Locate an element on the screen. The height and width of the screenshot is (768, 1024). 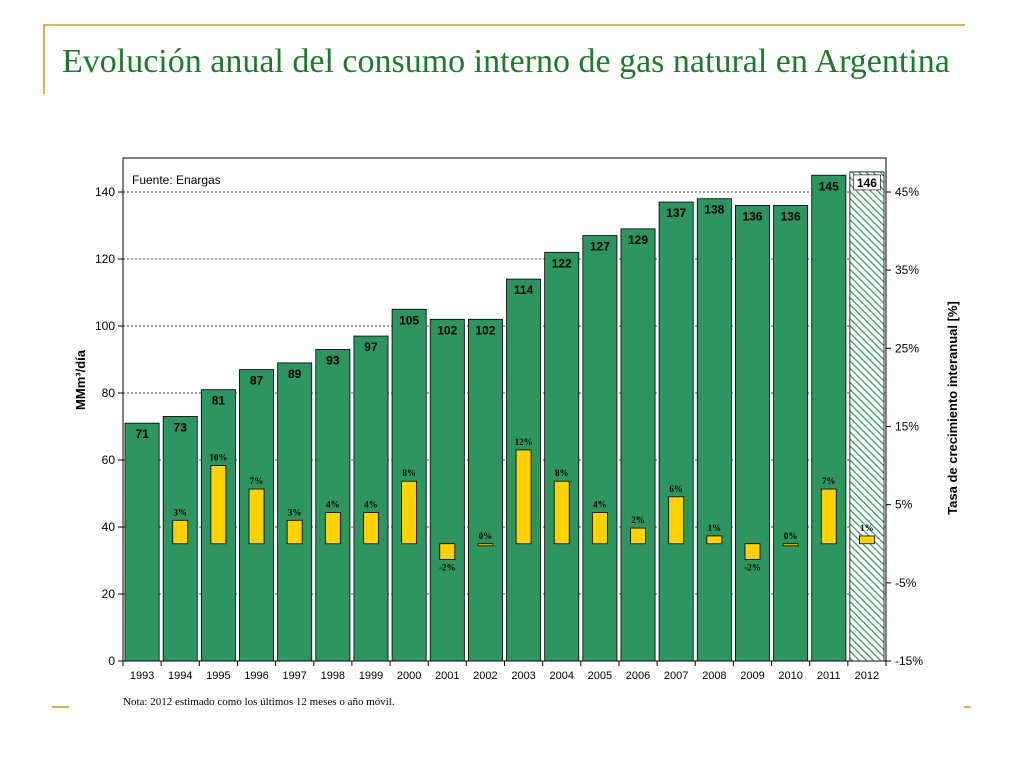
y-tick-label: 120 is located at coordinates (105, 259).